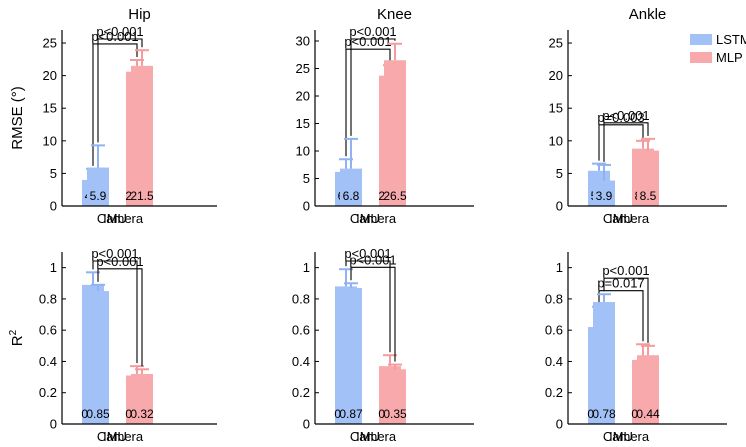 This screenshot has width=746, height=447. Describe the element at coordinates (604, 196) in the screenshot. I see `bar-value-label: 3.9` at that location.